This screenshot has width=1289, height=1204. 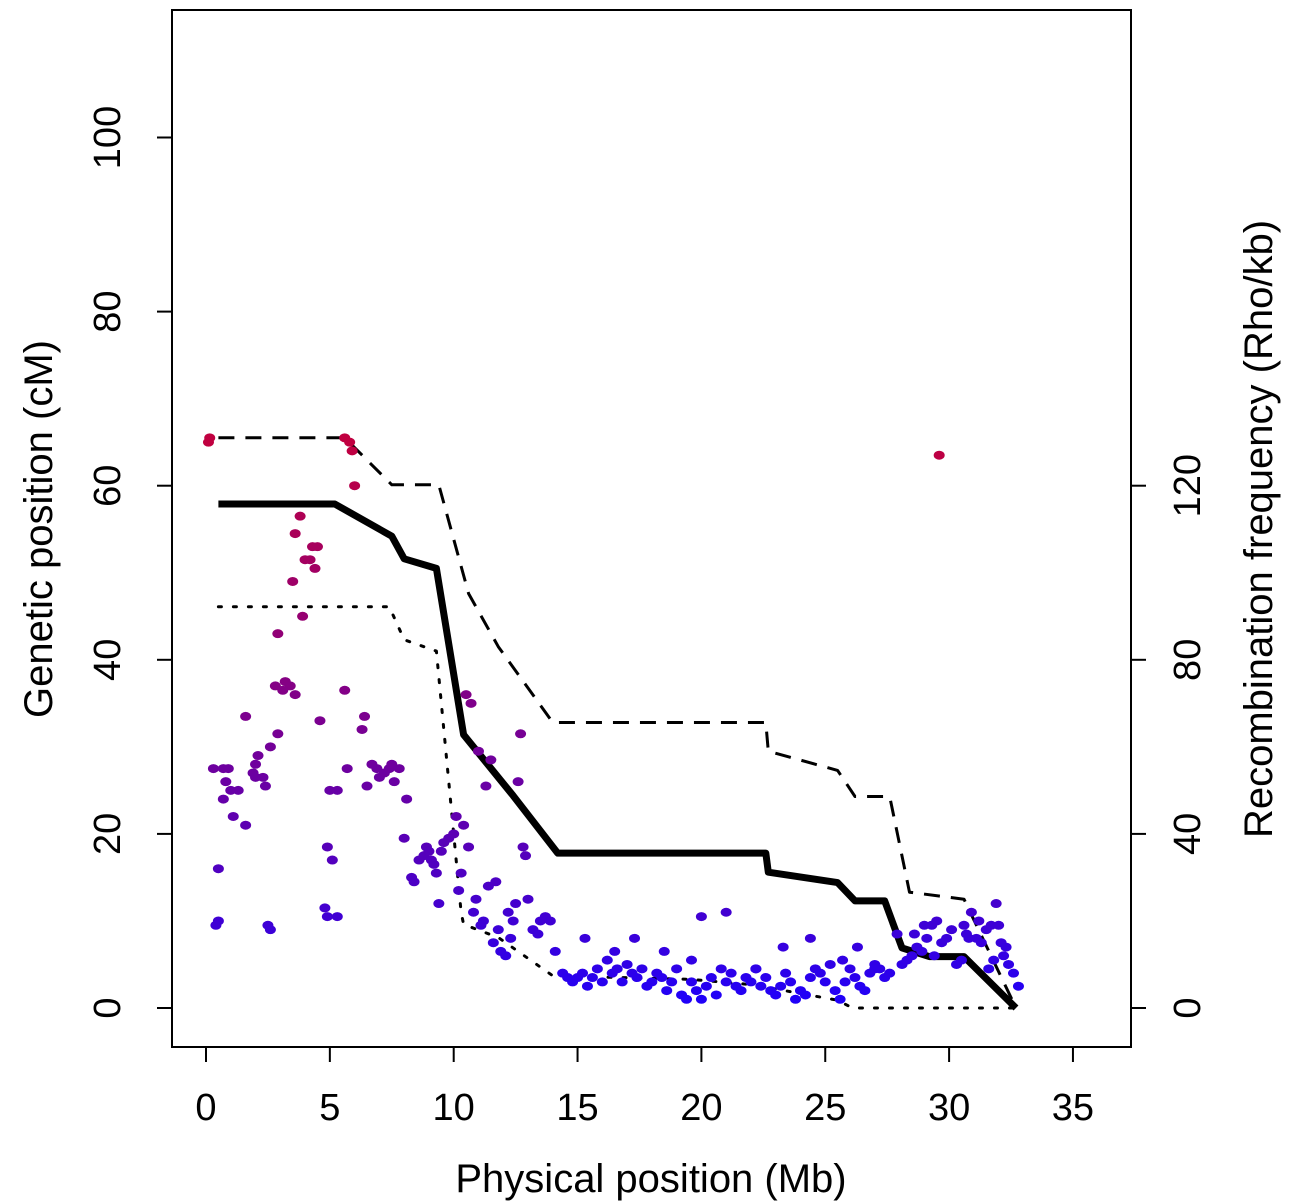 I want to click on y-tick-label: 0, so click(x=108, y=1007).